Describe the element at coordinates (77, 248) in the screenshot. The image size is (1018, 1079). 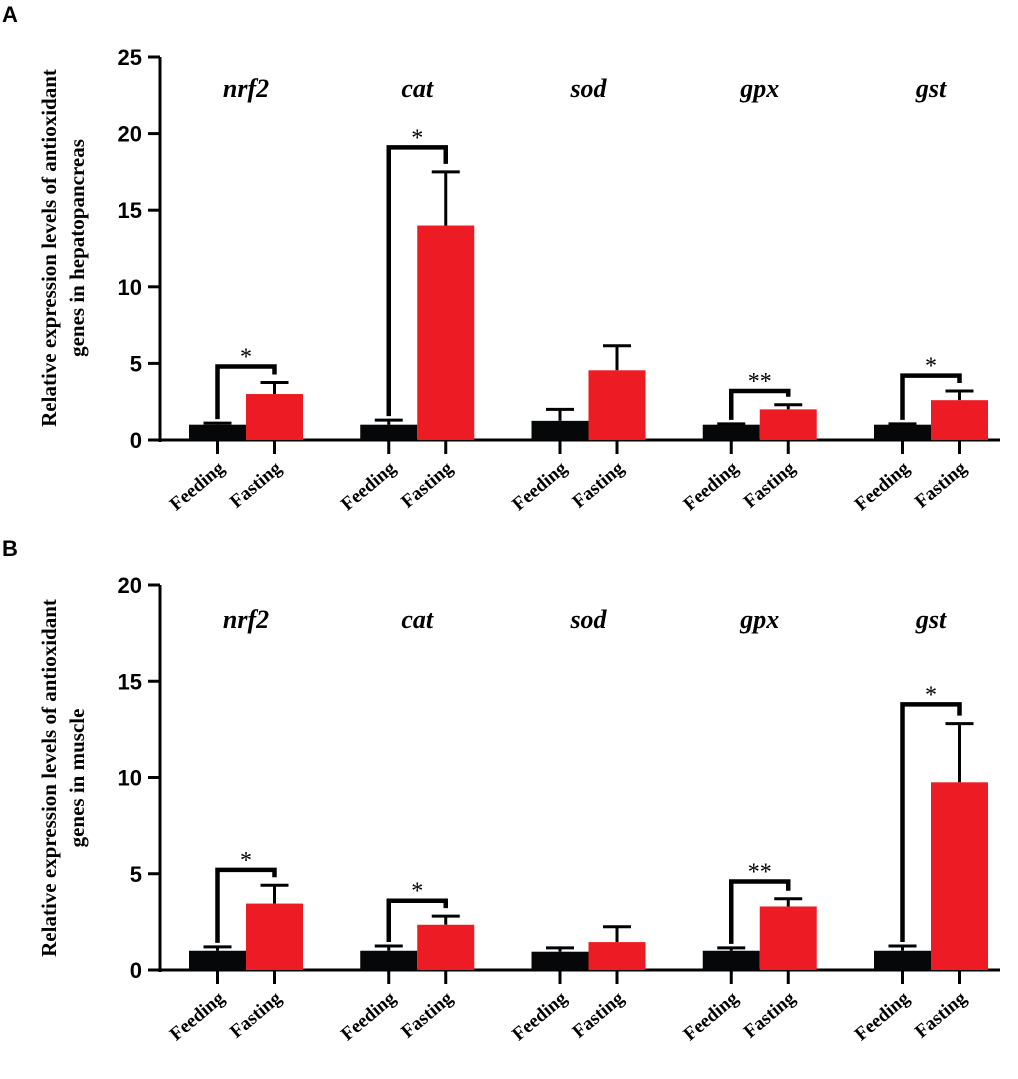
I see `y-axis-title: genes in hepatopancreas` at that location.